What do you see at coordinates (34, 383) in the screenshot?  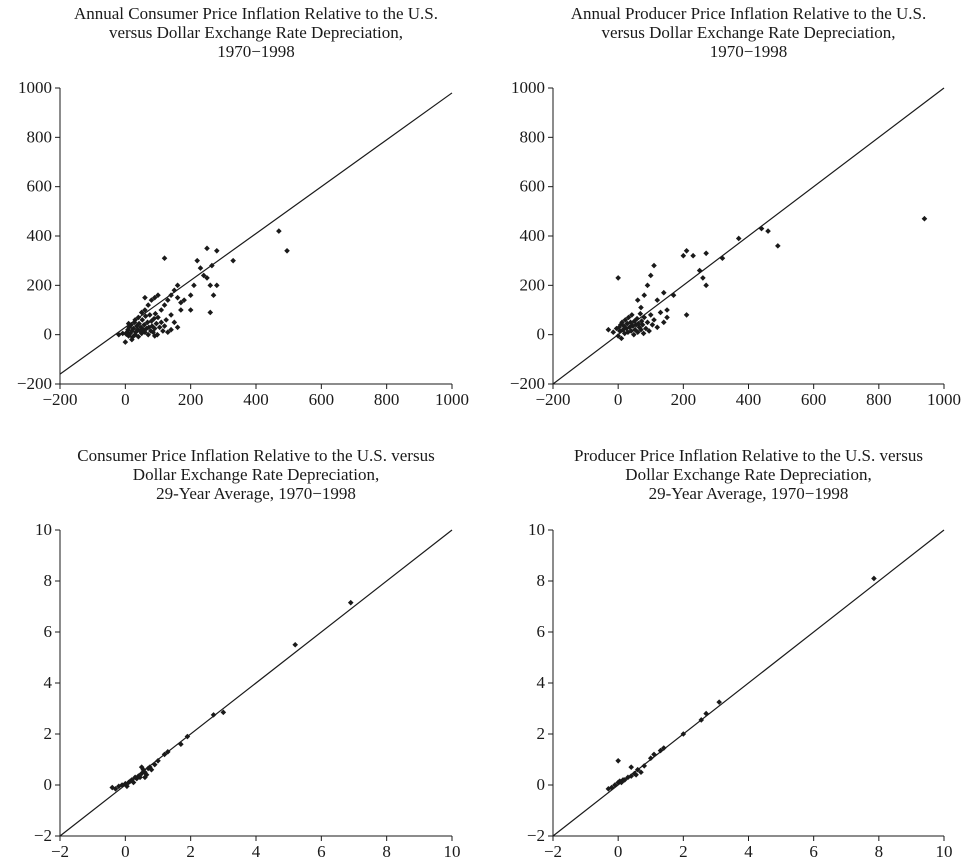 I see `y-tick-label: −200` at bounding box center [34, 383].